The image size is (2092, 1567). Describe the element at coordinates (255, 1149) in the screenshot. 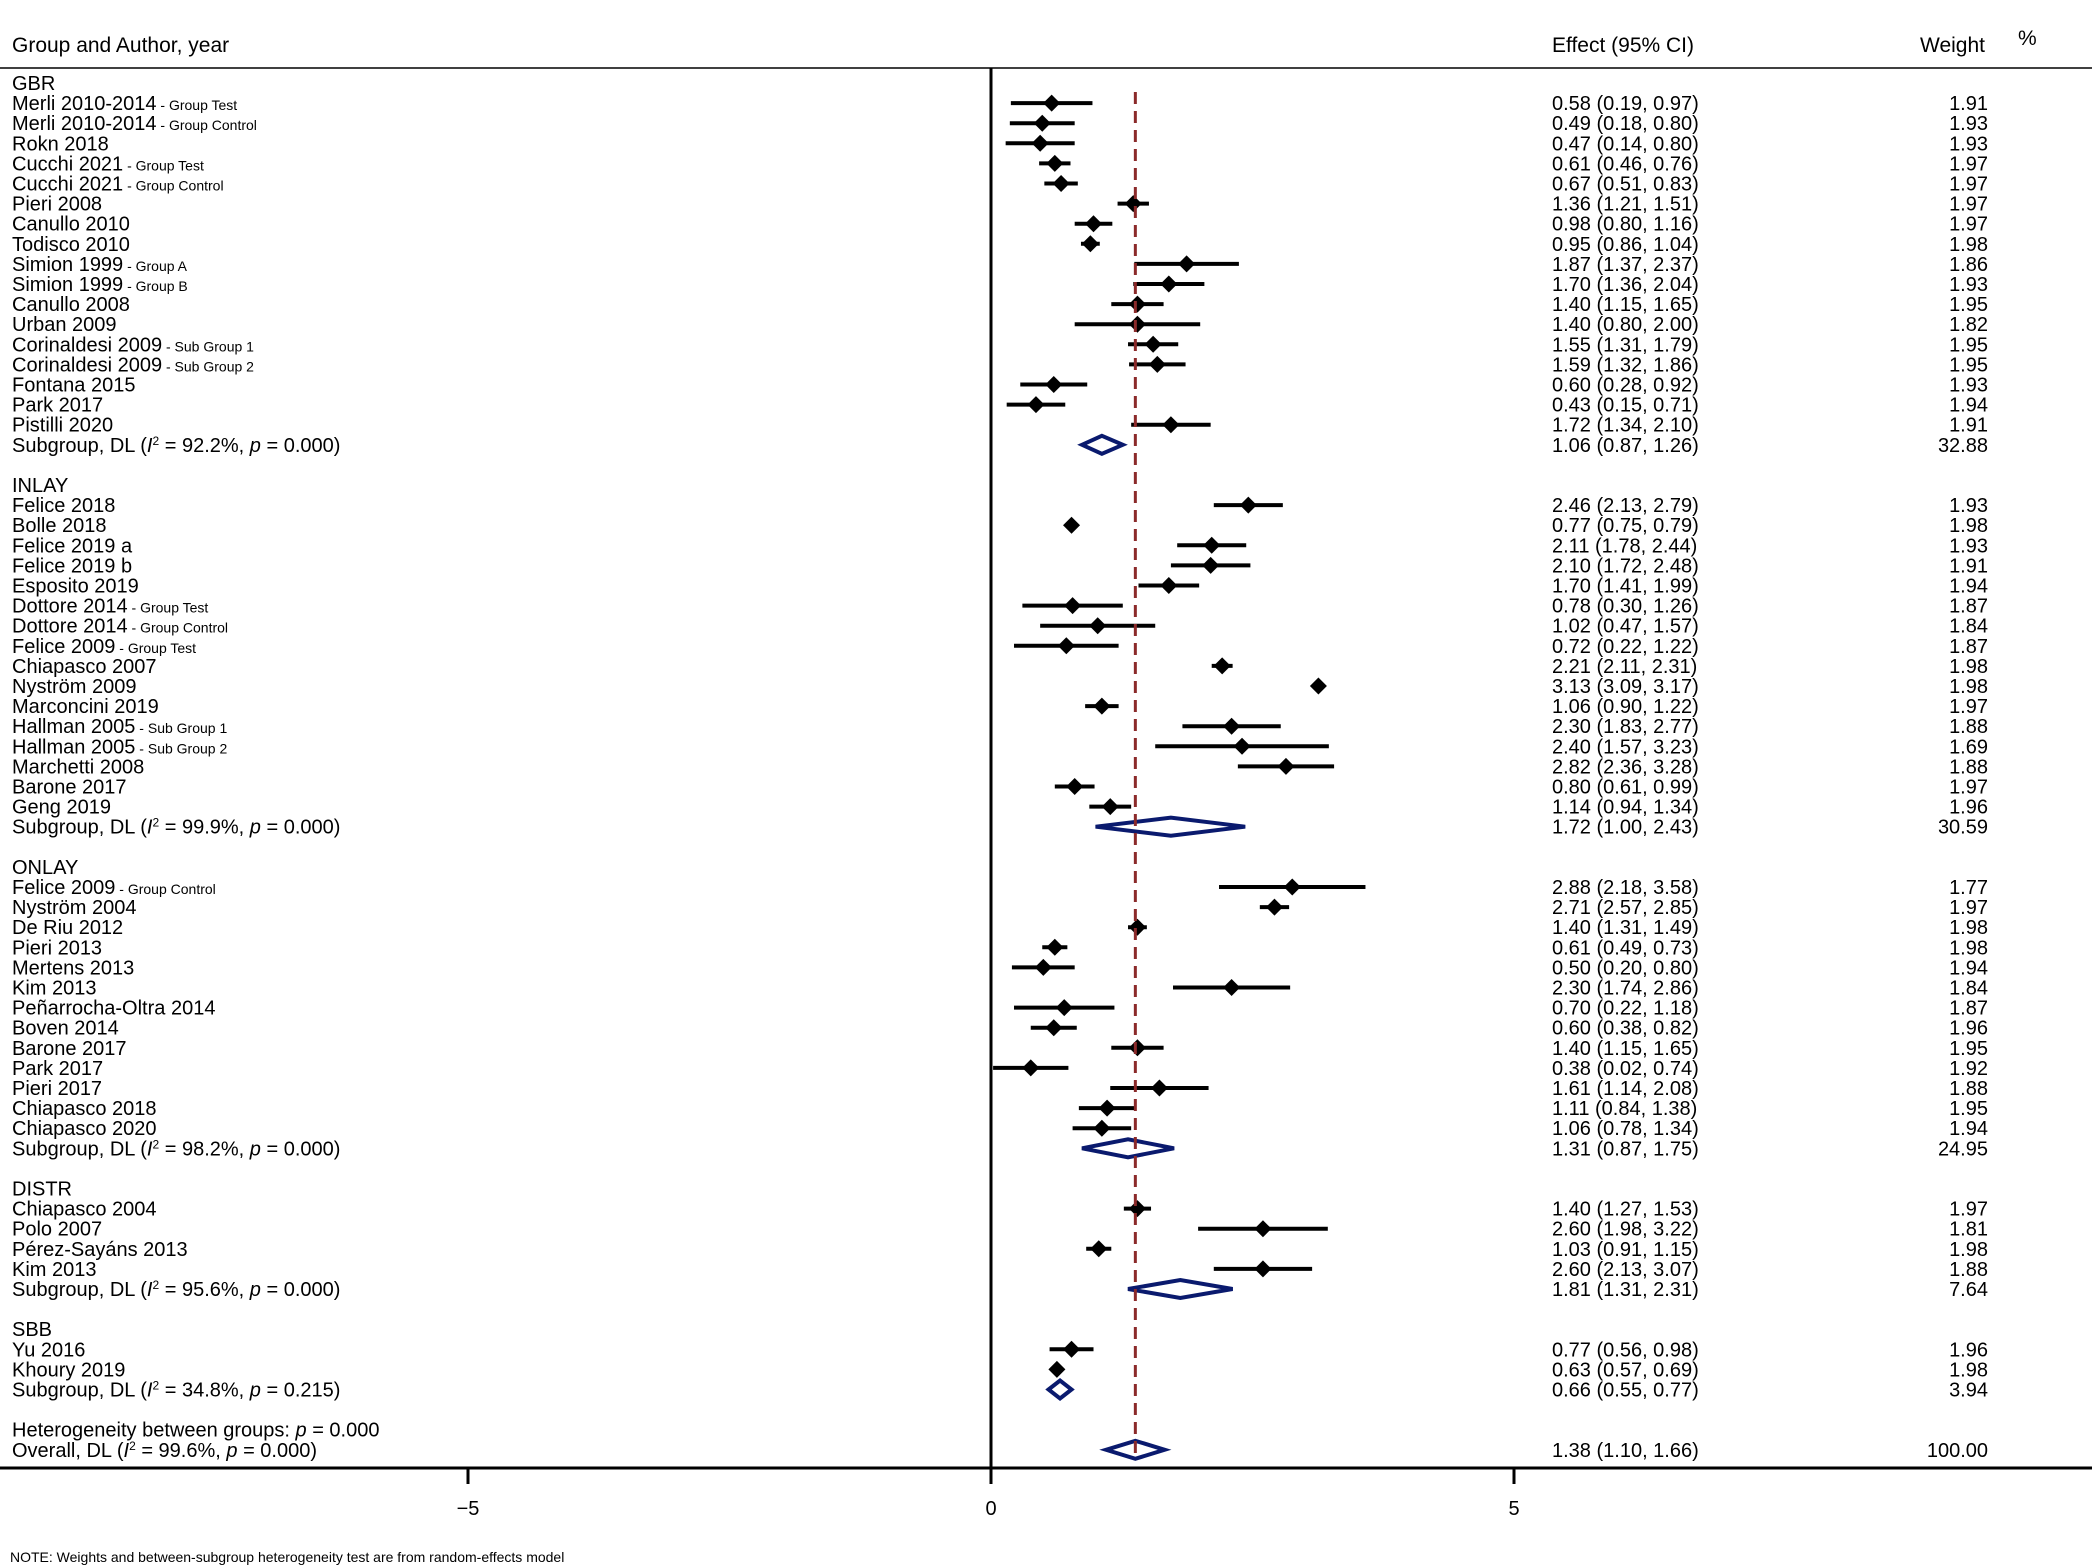

I see `subgroup-summary-label-p-symbol: p` at that location.